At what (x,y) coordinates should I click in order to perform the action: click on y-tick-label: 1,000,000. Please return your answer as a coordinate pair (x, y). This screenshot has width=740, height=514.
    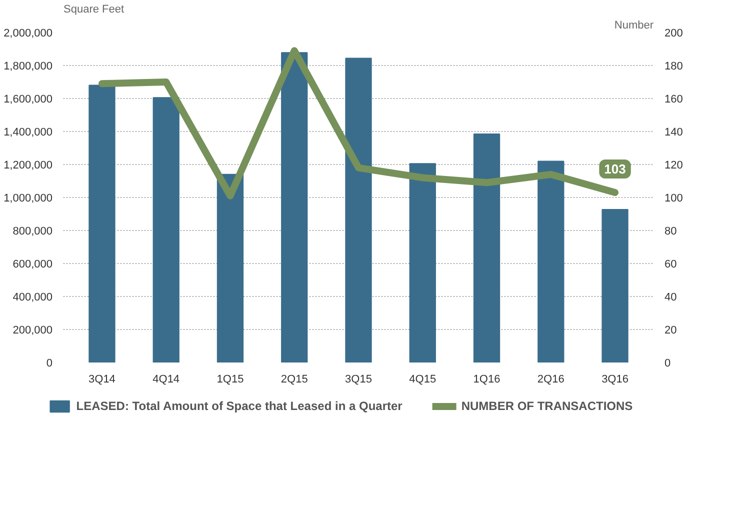
    Looking at the image, I should click on (28, 198).